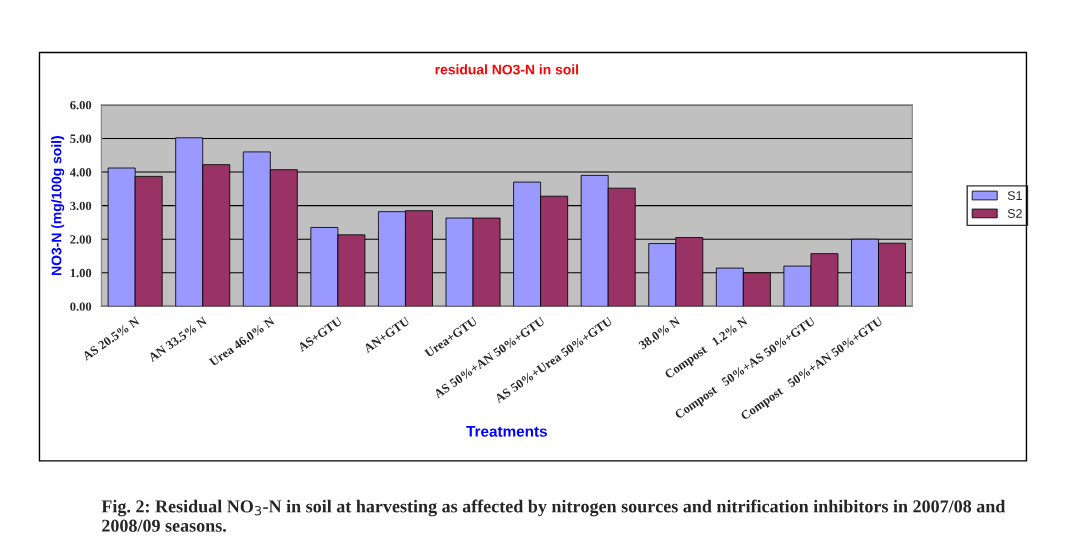 This screenshot has width=1067, height=552. Describe the element at coordinates (58, 205) in the screenshot. I see `y-axis-title: NO3-N (mg/100g soil)` at that location.